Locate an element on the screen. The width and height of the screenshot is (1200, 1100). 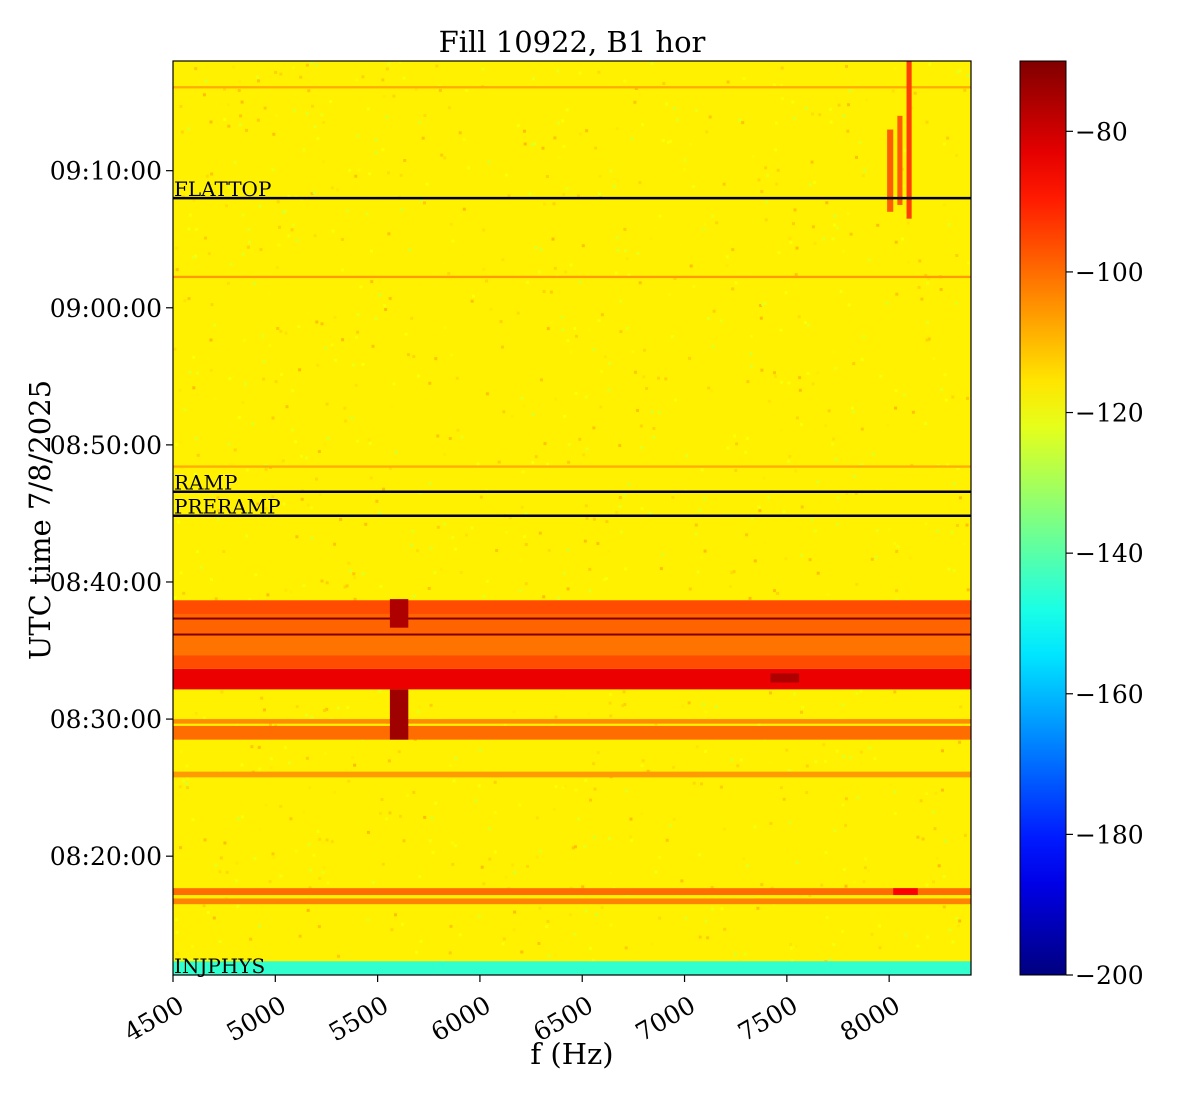
x-tick-label: 5500 is located at coordinates (359, 1018).